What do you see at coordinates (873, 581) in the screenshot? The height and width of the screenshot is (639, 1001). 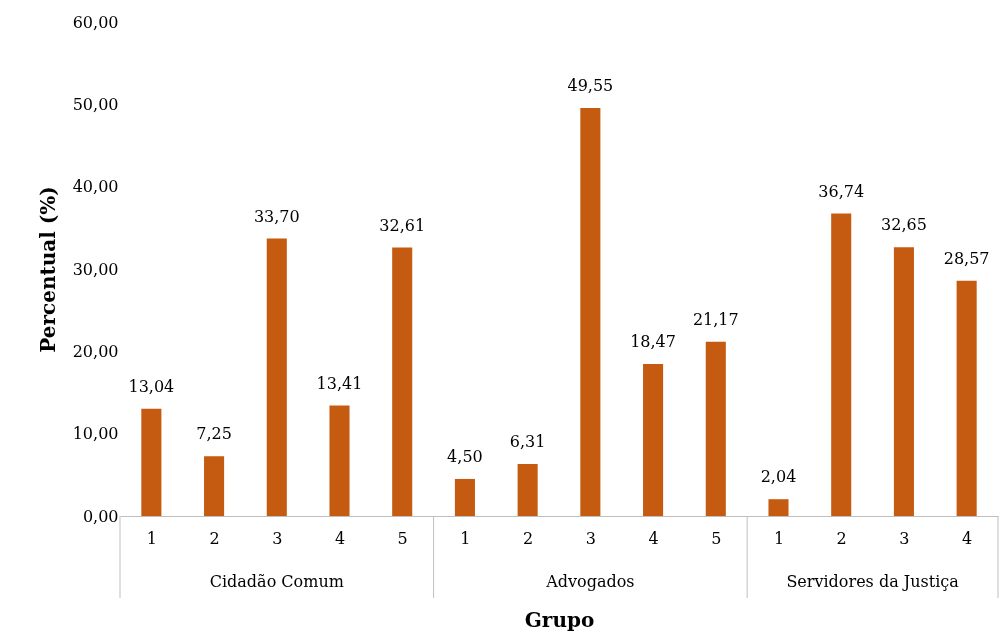 I see `text: Servidores da Justiça` at bounding box center [873, 581].